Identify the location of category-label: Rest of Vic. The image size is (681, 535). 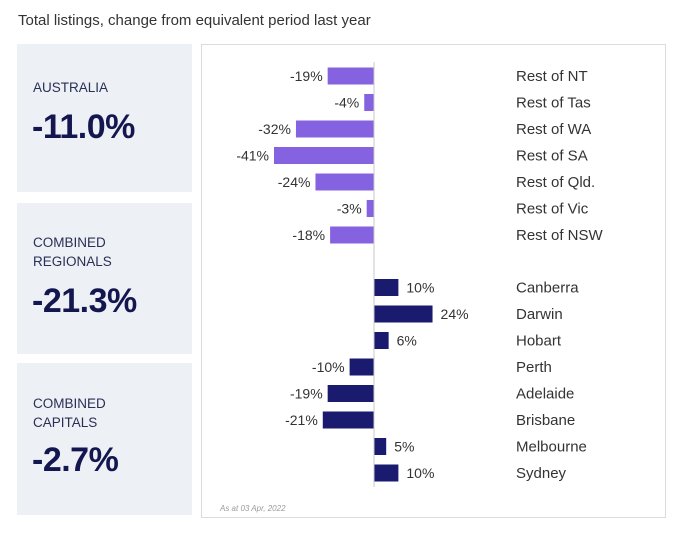
(552, 209).